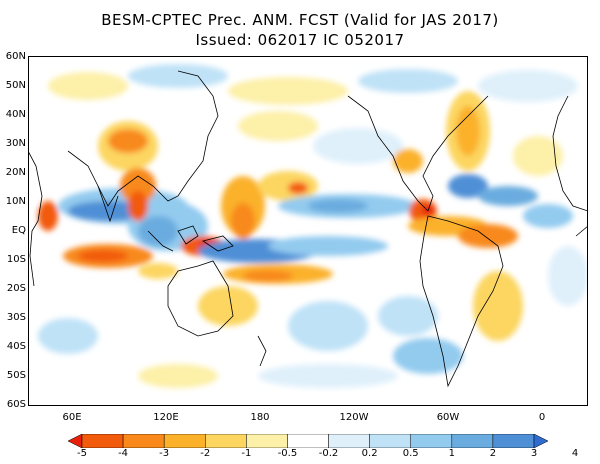 The height and width of the screenshot is (464, 600). I want to click on lon-label-180: 180, so click(260, 417).